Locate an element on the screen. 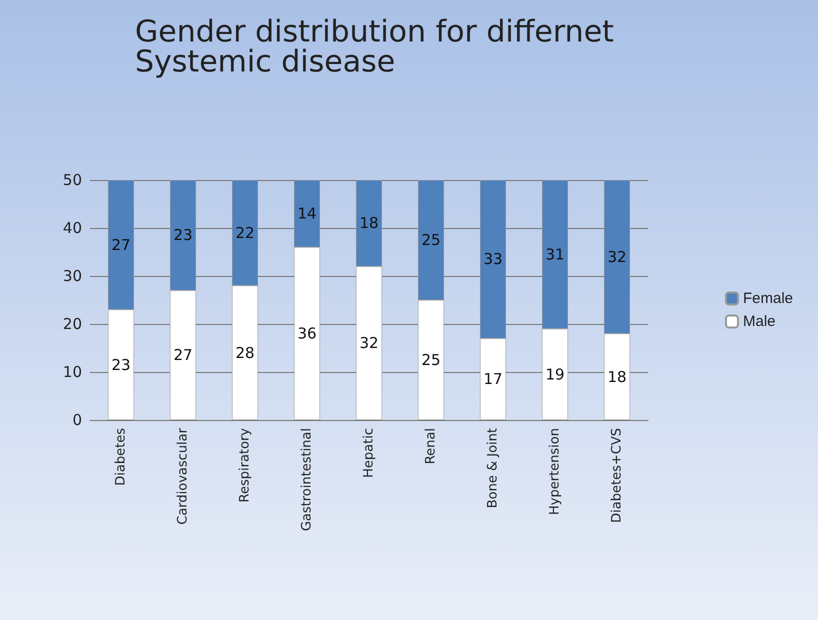  data-label: 19 is located at coordinates (555, 374).